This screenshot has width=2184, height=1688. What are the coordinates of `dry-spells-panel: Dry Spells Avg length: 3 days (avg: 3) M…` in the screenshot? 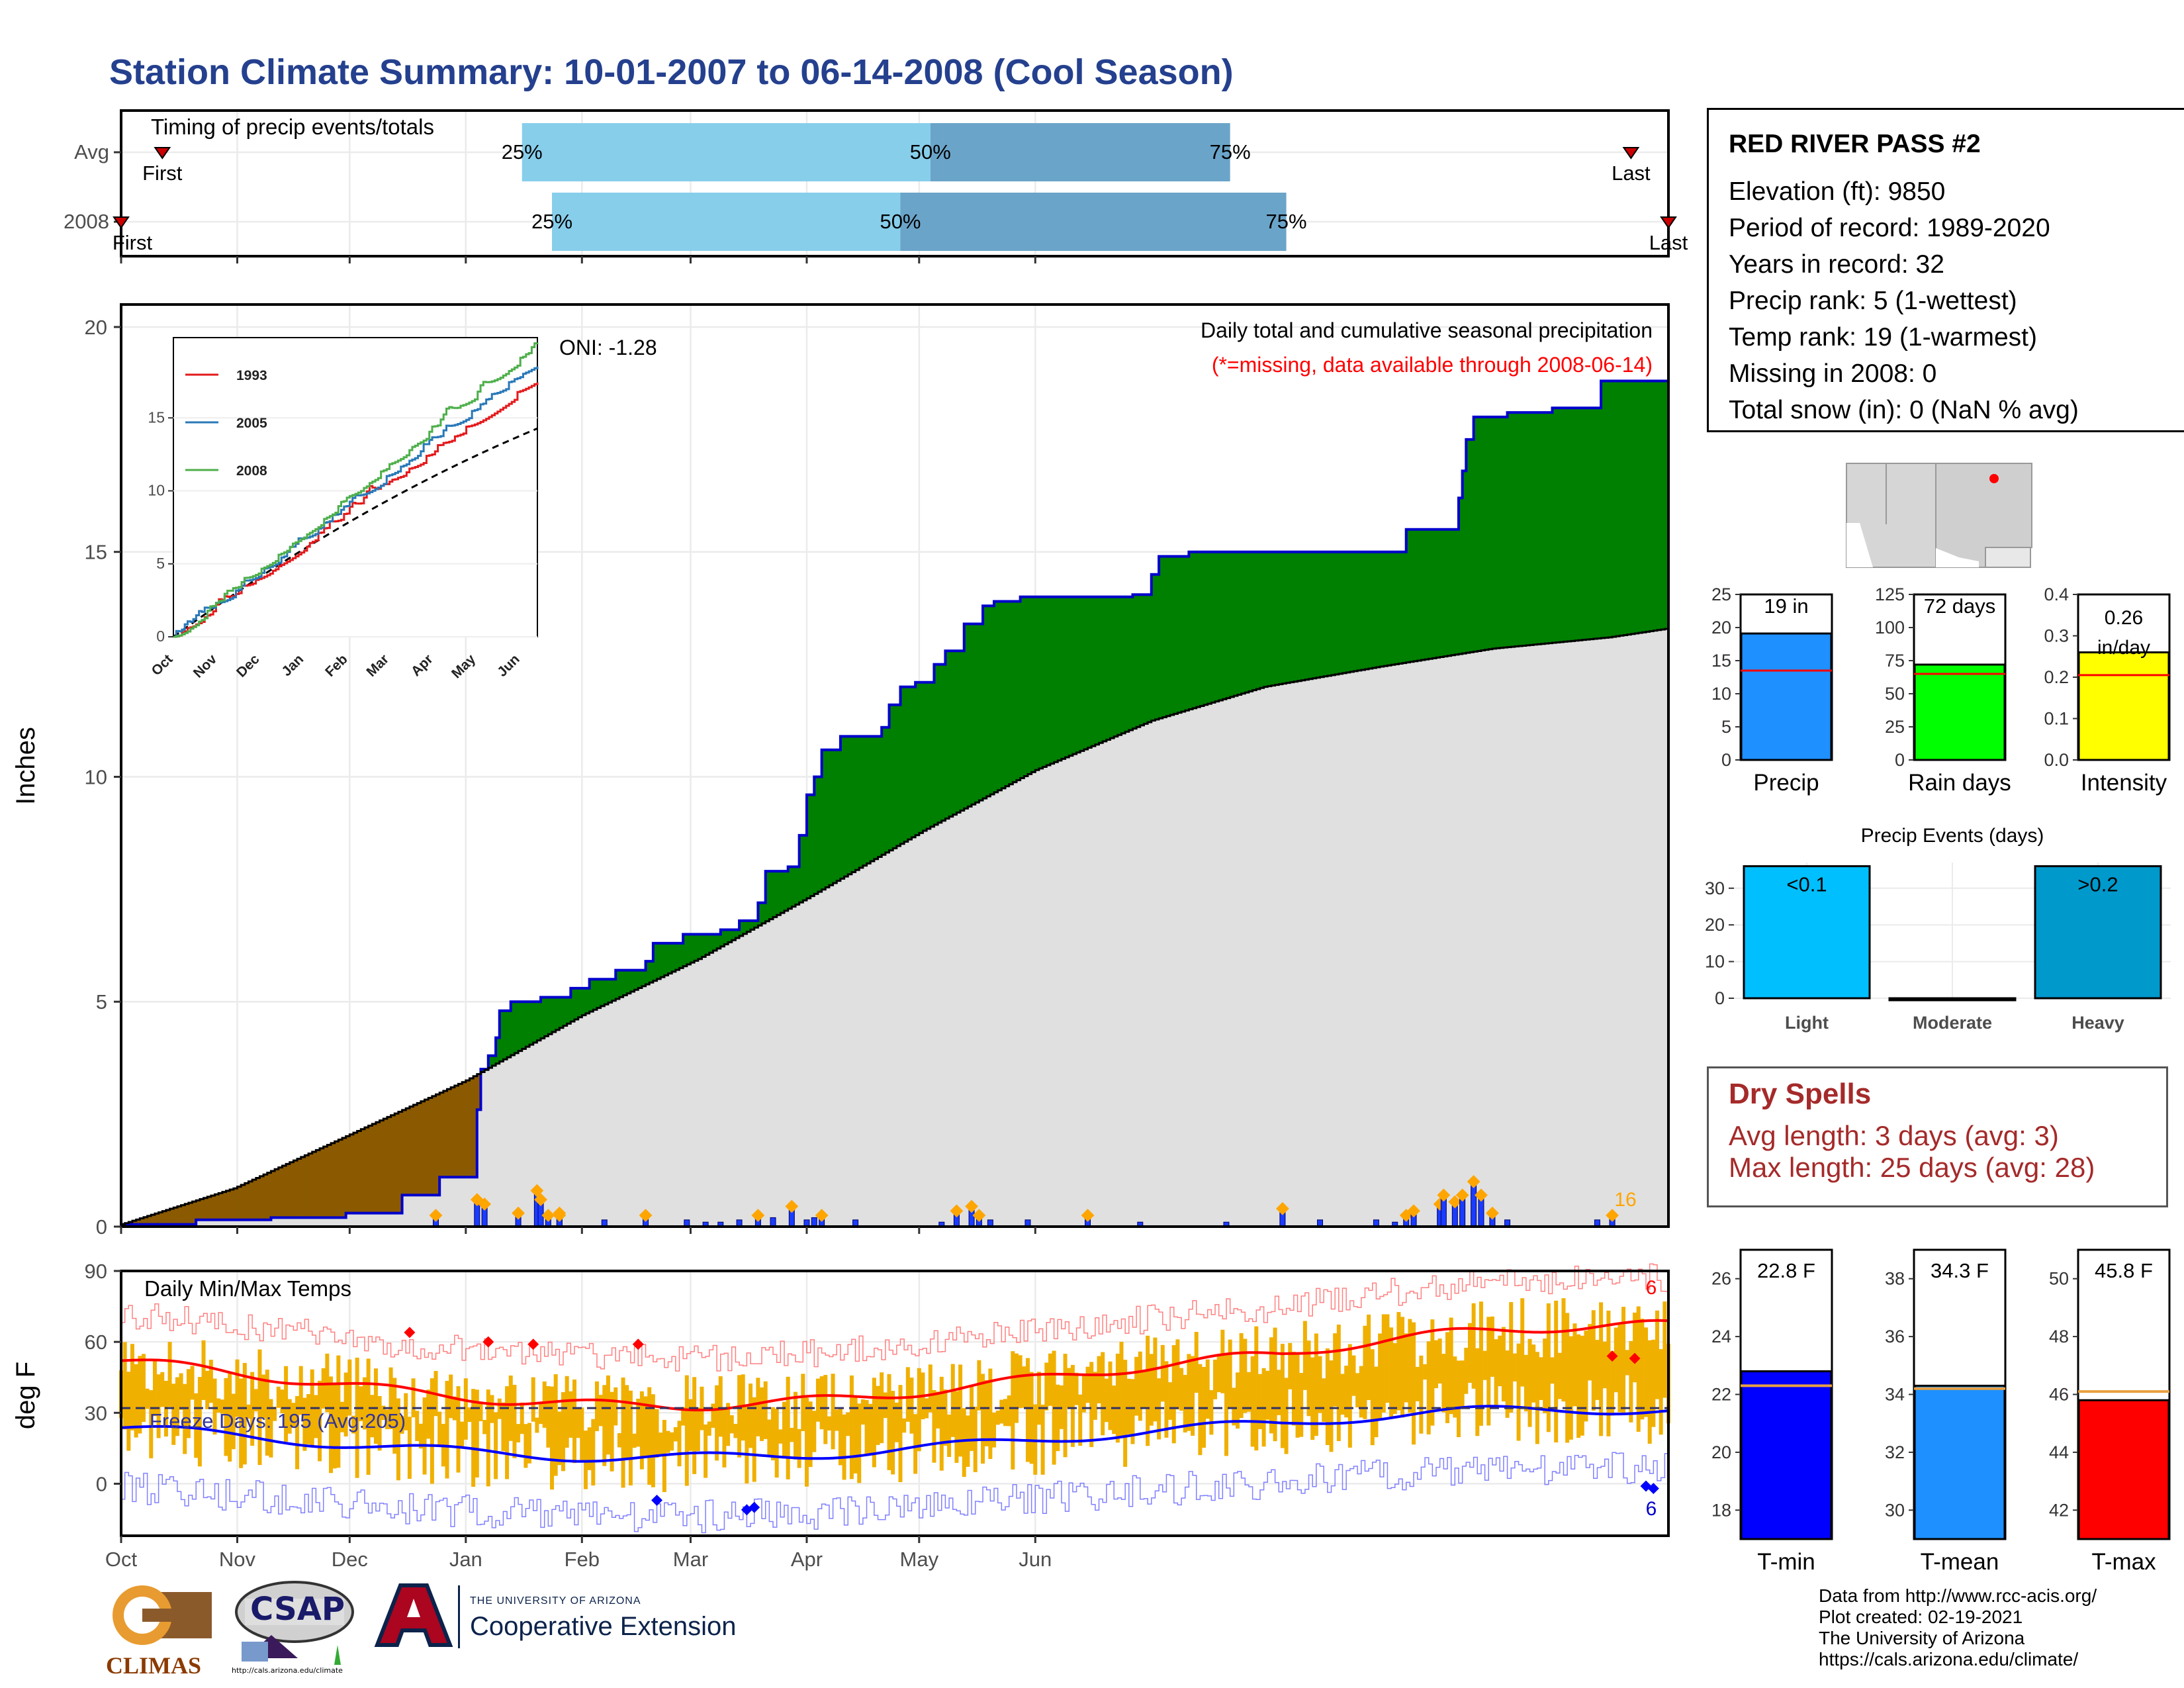 It's located at (1937, 1136).